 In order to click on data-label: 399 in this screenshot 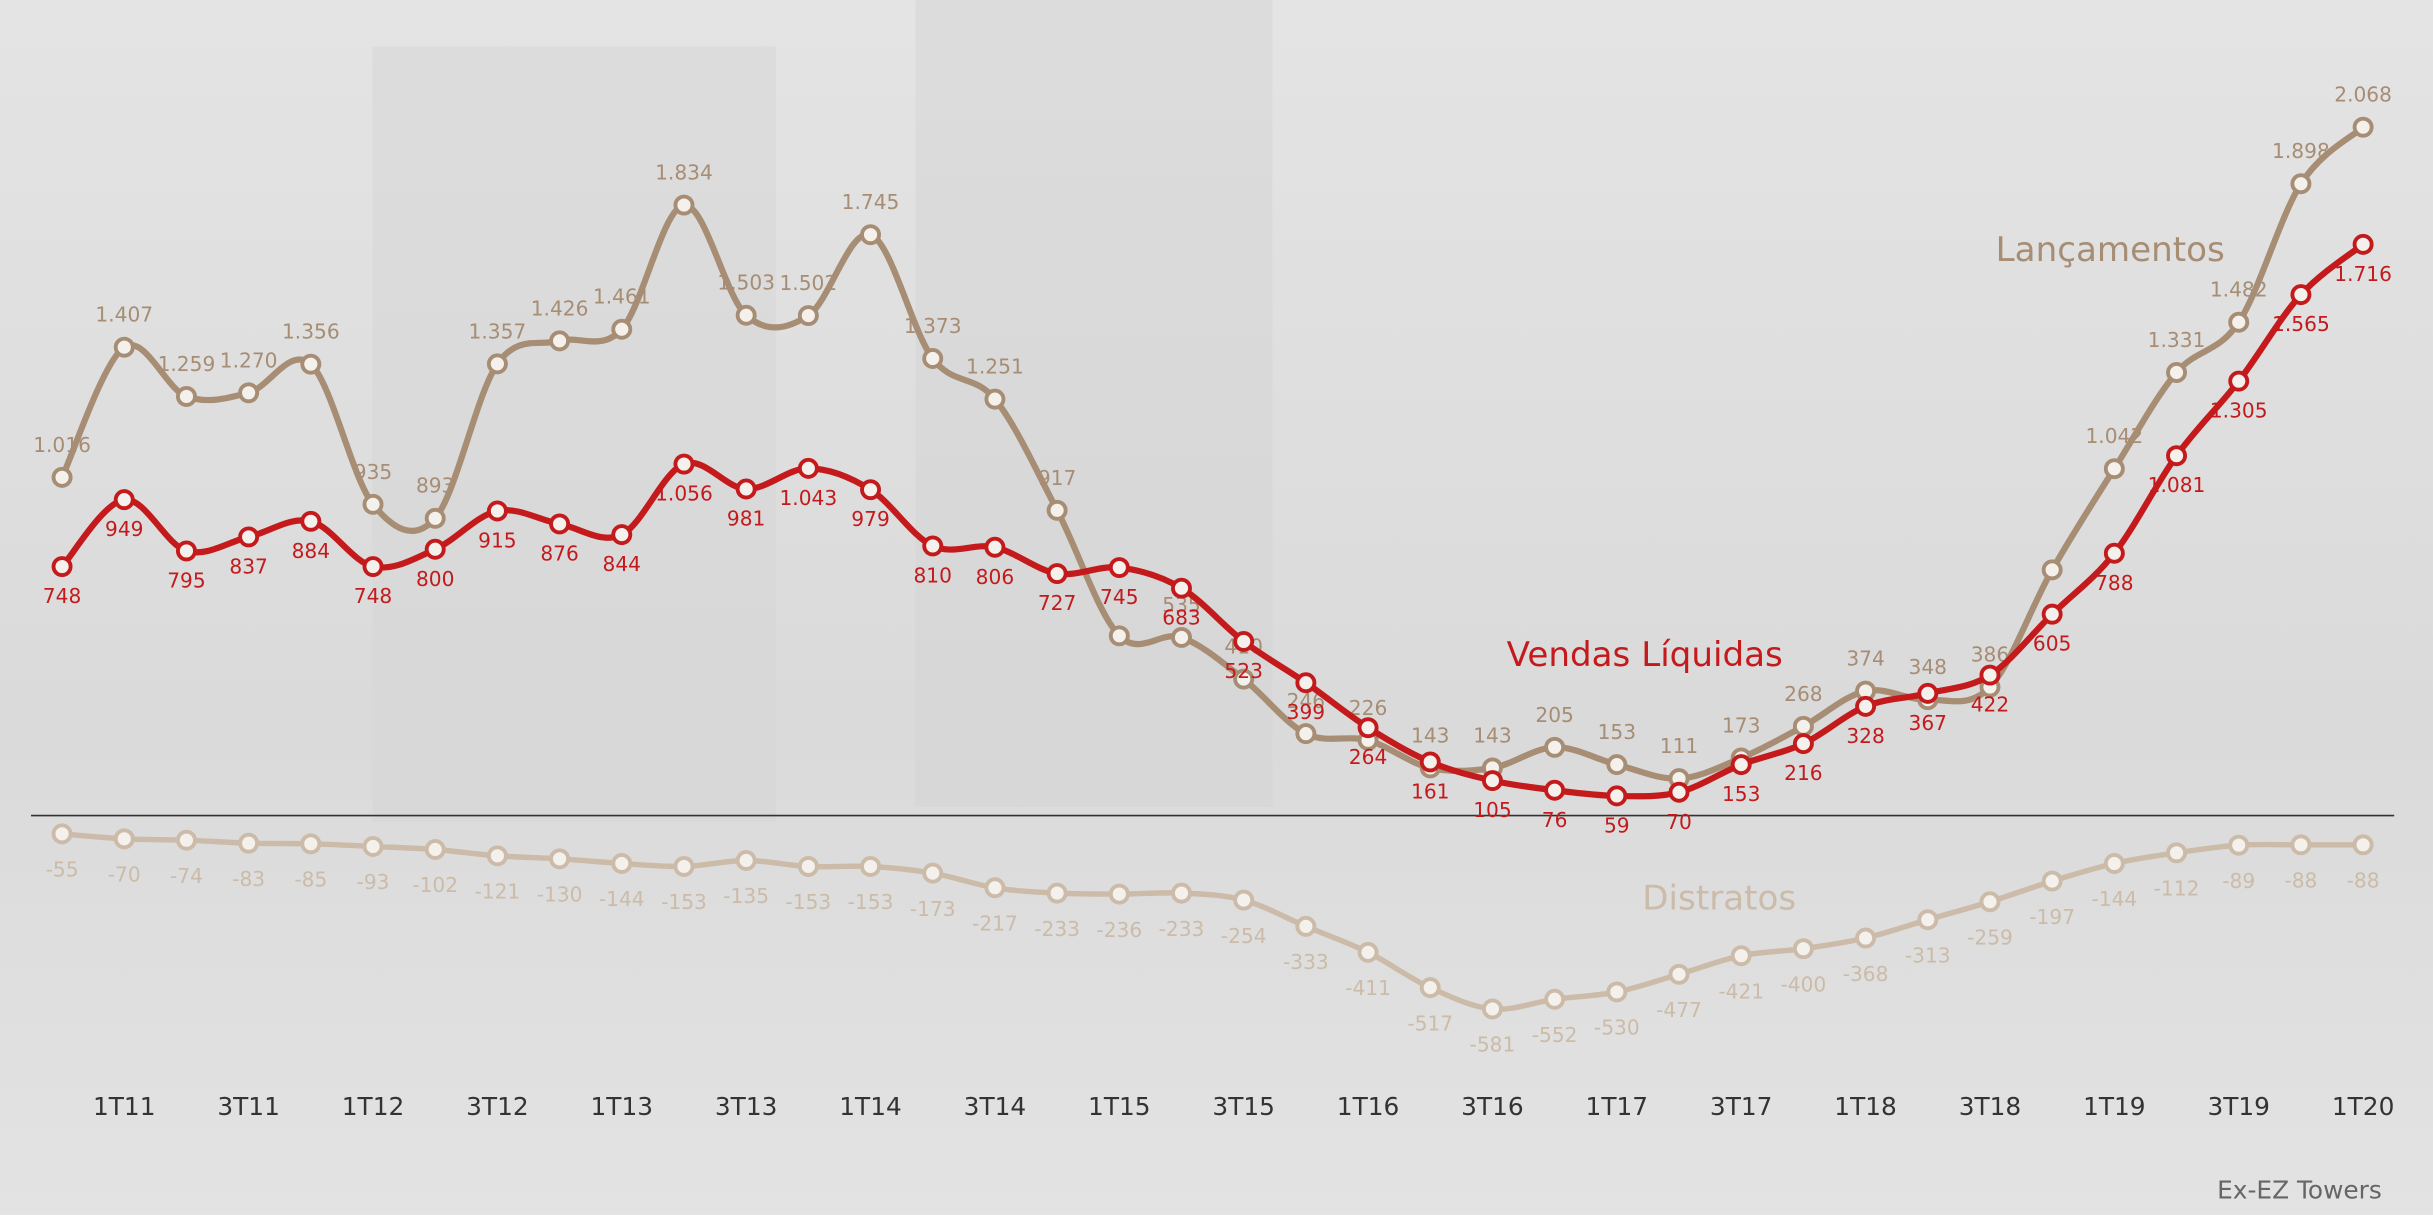, I will do `click(1306, 712)`.